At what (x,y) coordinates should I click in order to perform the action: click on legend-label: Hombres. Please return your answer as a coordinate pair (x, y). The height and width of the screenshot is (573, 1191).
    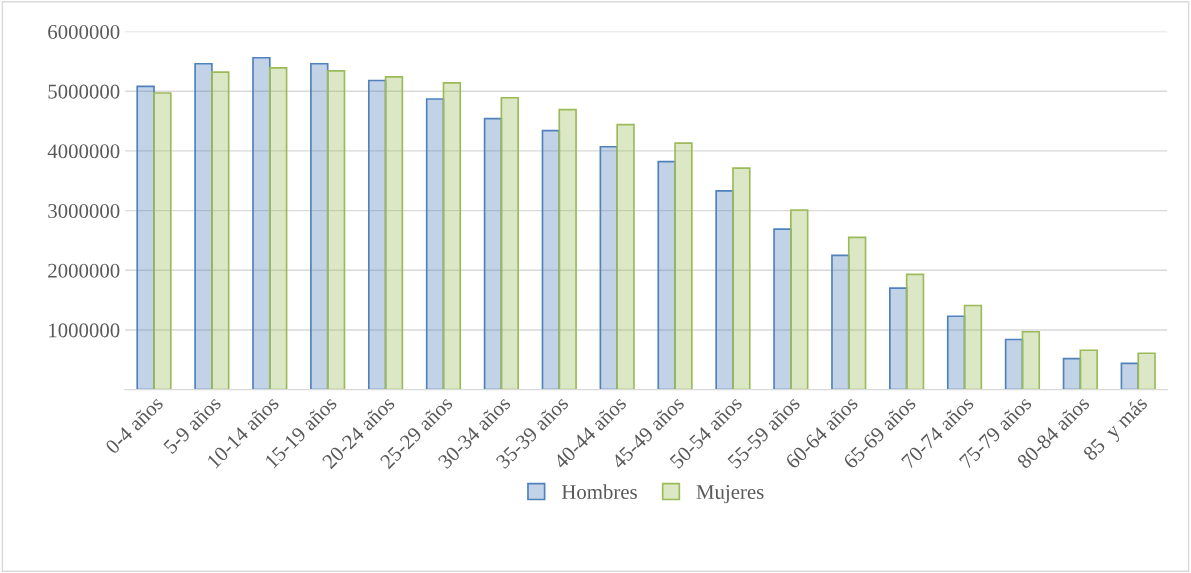
    Looking at the image, I should click on (599, 492).